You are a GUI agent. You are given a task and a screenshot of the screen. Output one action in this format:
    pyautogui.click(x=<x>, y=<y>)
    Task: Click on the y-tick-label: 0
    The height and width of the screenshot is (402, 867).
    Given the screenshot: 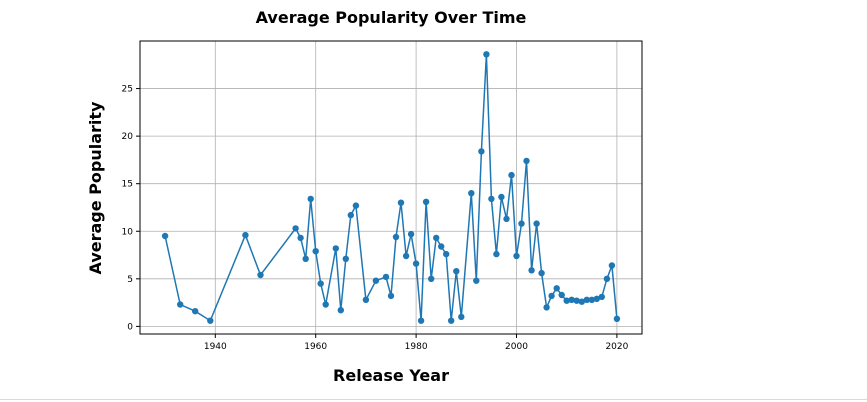 What is the action you would take?
    pyautogui.click(x=130, y=327)
    